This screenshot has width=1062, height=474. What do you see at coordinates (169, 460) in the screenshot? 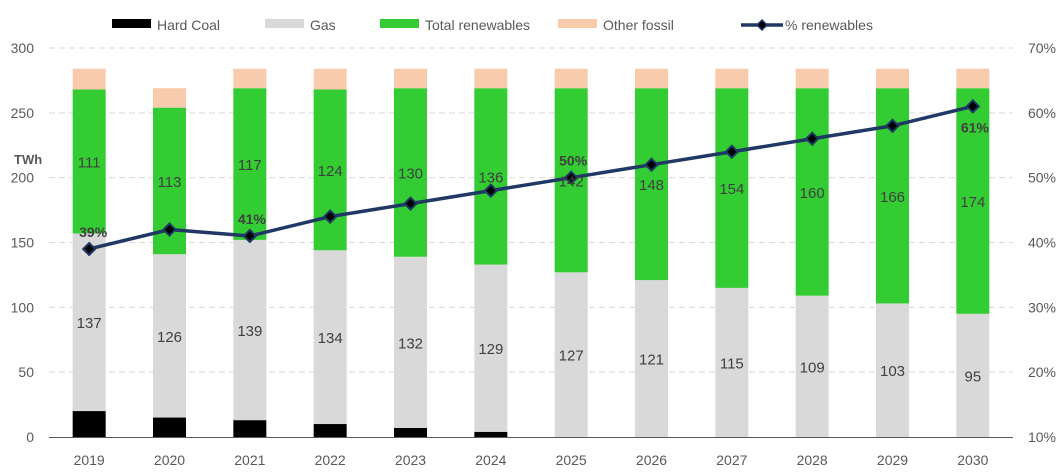
I see `x-tick-label: 2020` at bounding box center [169, 460].